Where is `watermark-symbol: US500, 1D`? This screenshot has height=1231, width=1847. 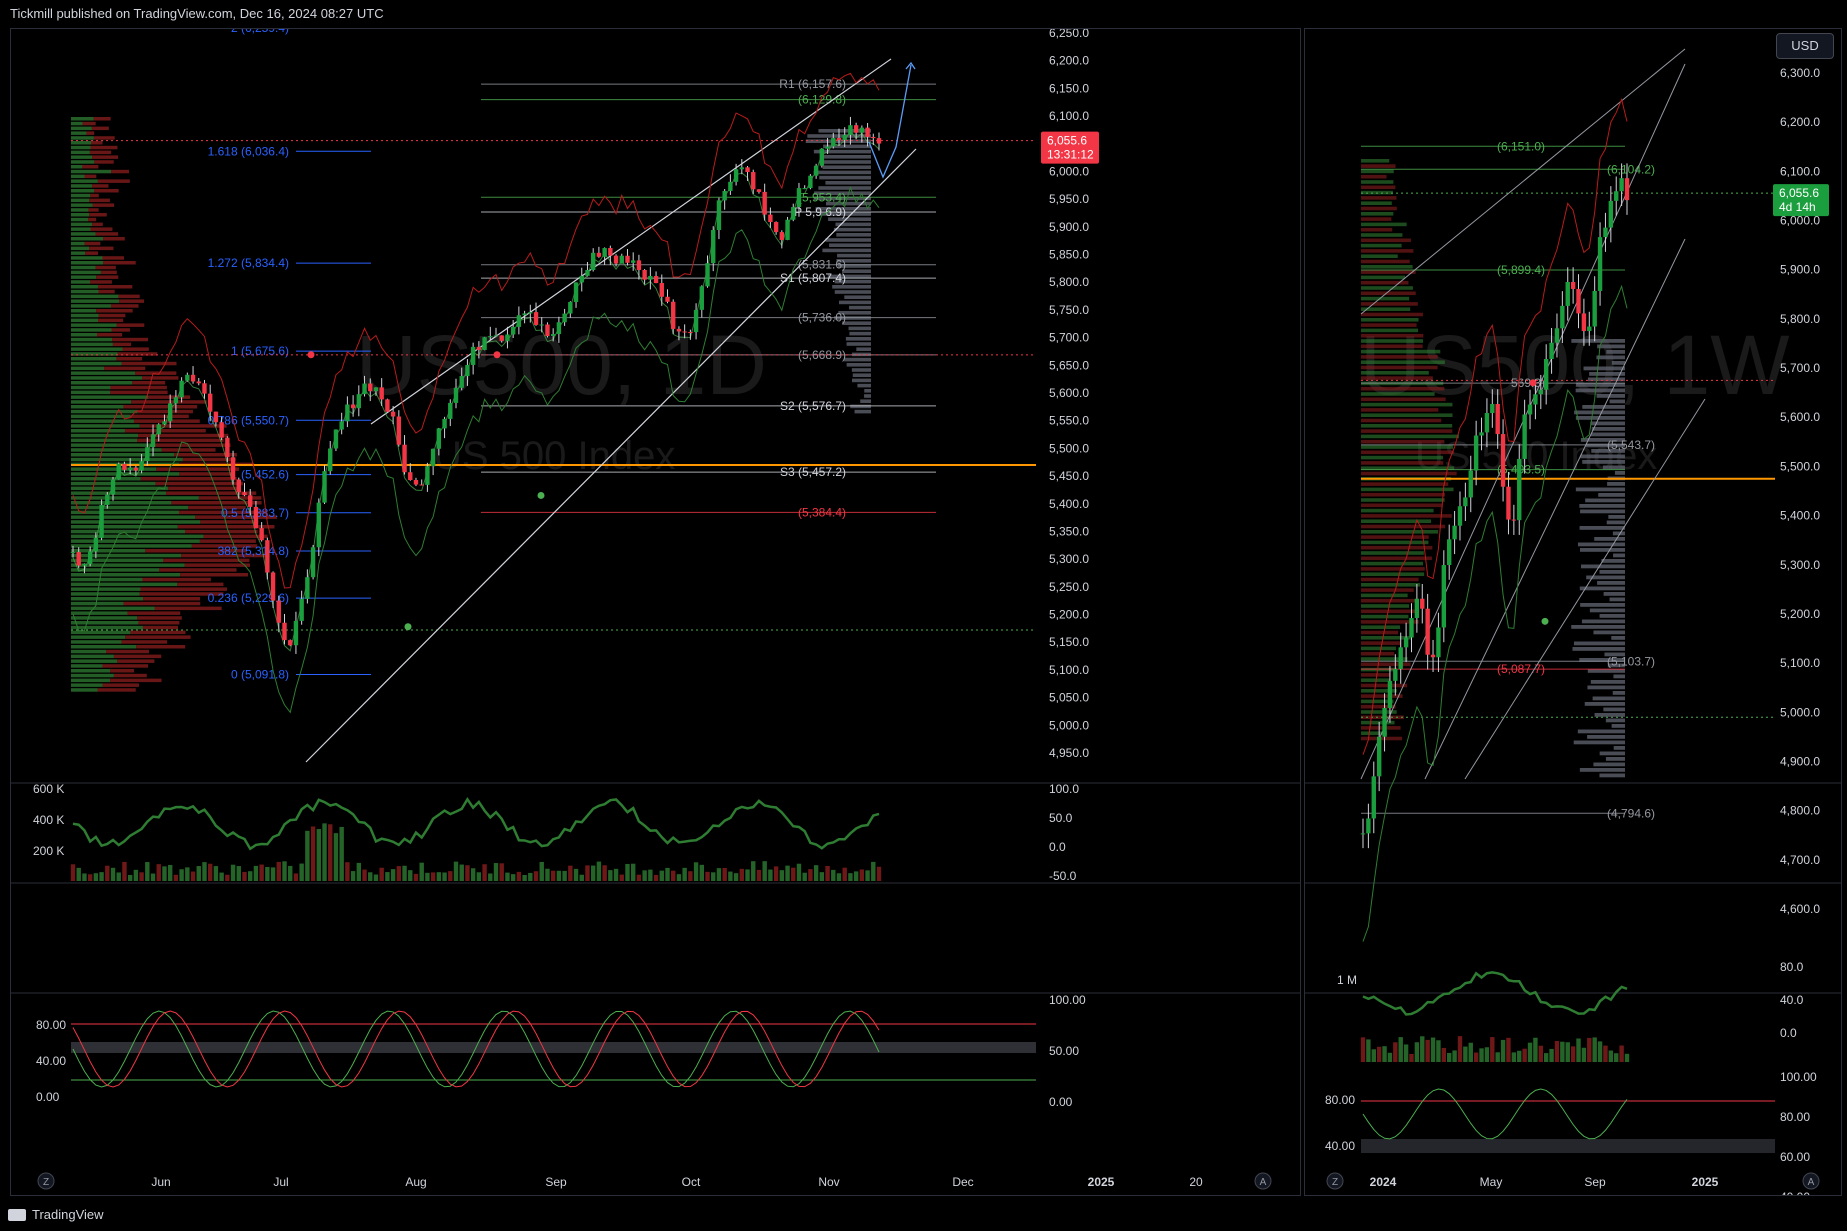
watermark-symbol: US500, 1D is located at coordinates (561, 365).